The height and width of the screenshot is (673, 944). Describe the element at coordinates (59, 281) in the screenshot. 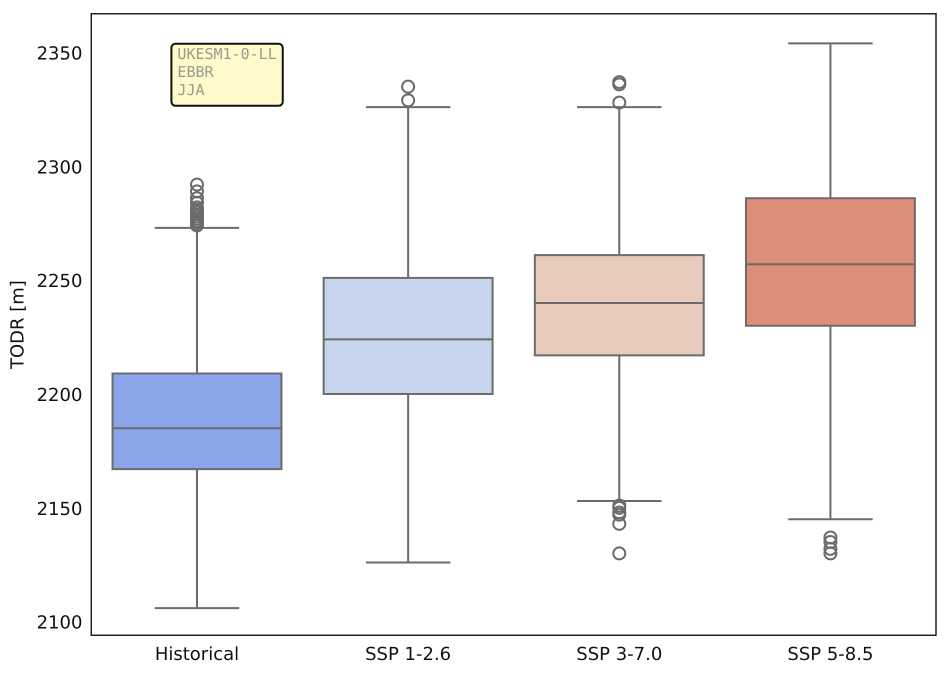

I see `y-tick-label: 2250` at that location.